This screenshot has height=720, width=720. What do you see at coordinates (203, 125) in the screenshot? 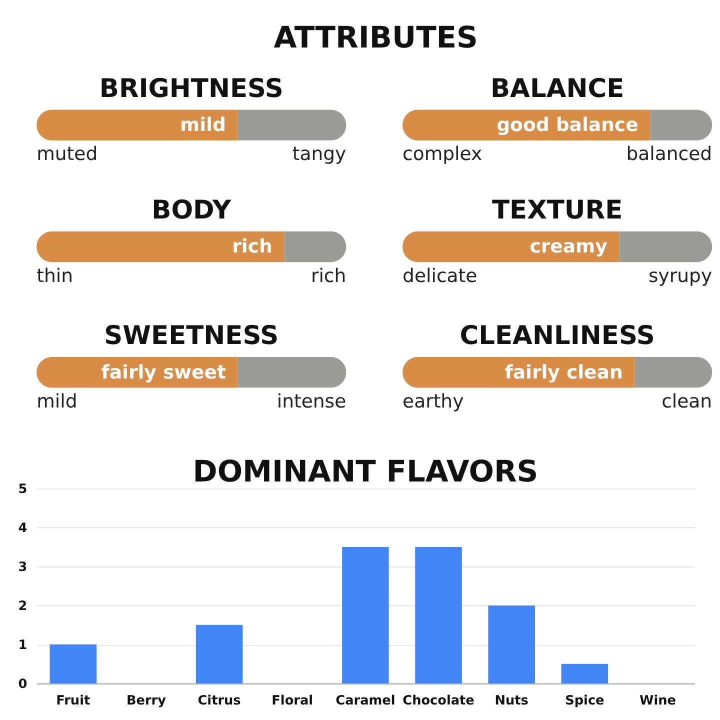
I see `annotation: mild` at bounding box center [203, 125].